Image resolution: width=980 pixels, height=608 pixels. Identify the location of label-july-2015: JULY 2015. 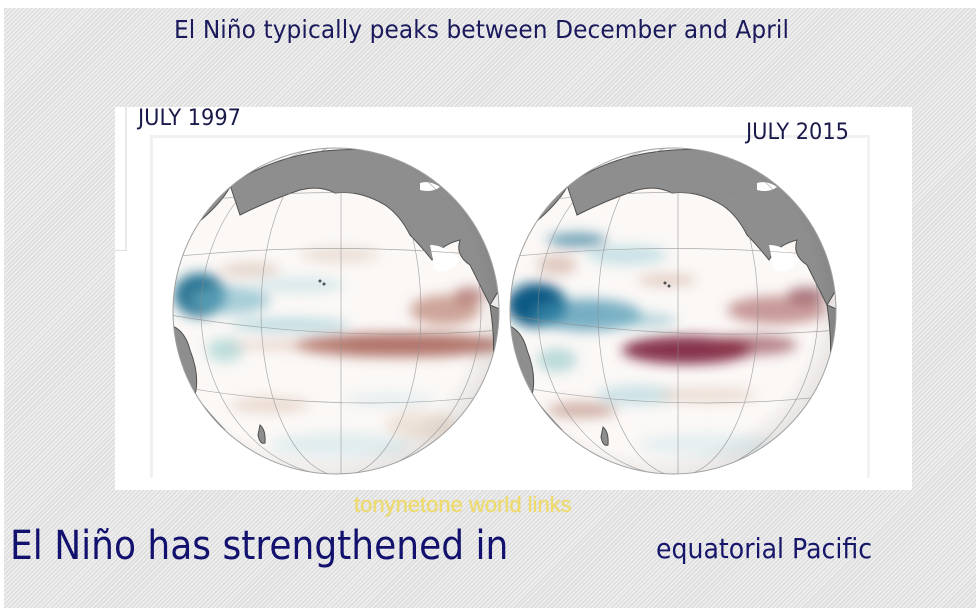
(797, 132).